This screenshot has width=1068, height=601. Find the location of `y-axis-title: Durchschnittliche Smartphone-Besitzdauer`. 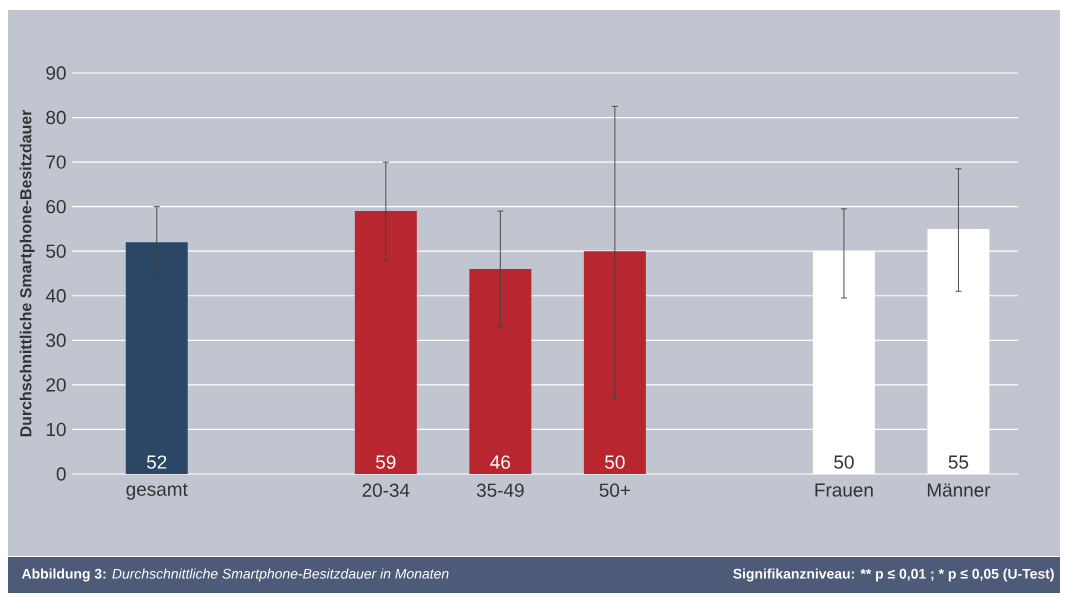

y-axis-title: Durchschnittliche Smartphone-Besitzdauer is located at coordinates (27, 273).